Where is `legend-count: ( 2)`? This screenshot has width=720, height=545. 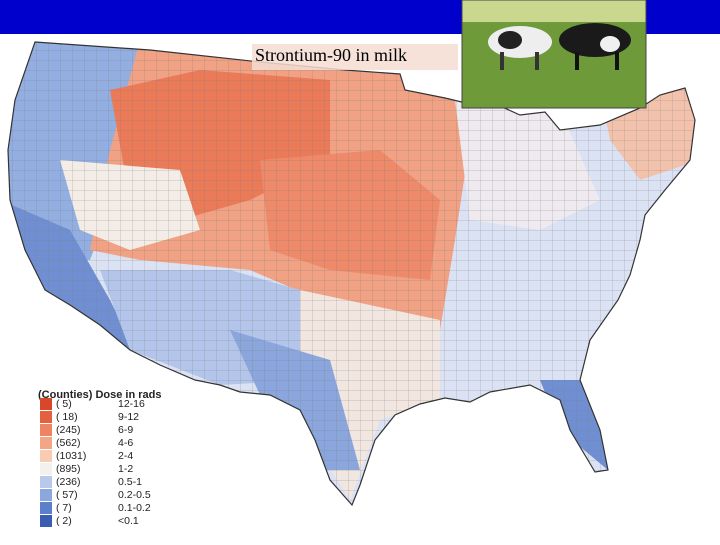 legend-count: ( 2) is located at coordinates (64, 521).